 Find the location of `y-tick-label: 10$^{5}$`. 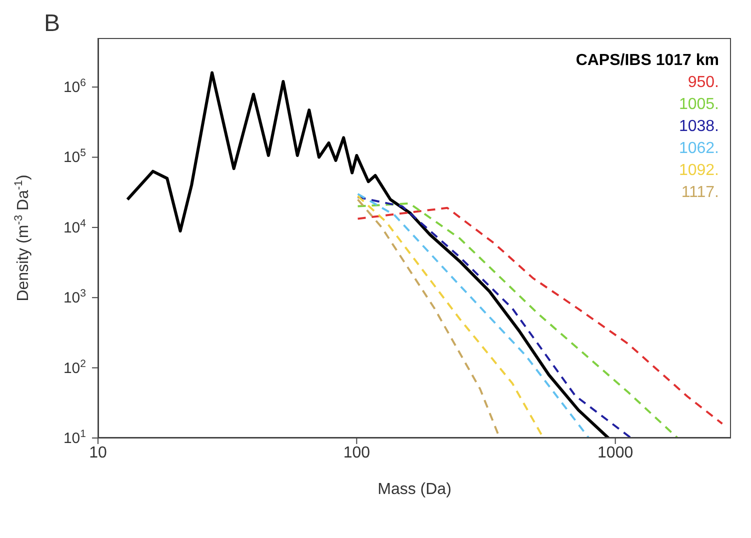

y-tick-label: 10$^{5}$ is located at coordinates (74, 156).